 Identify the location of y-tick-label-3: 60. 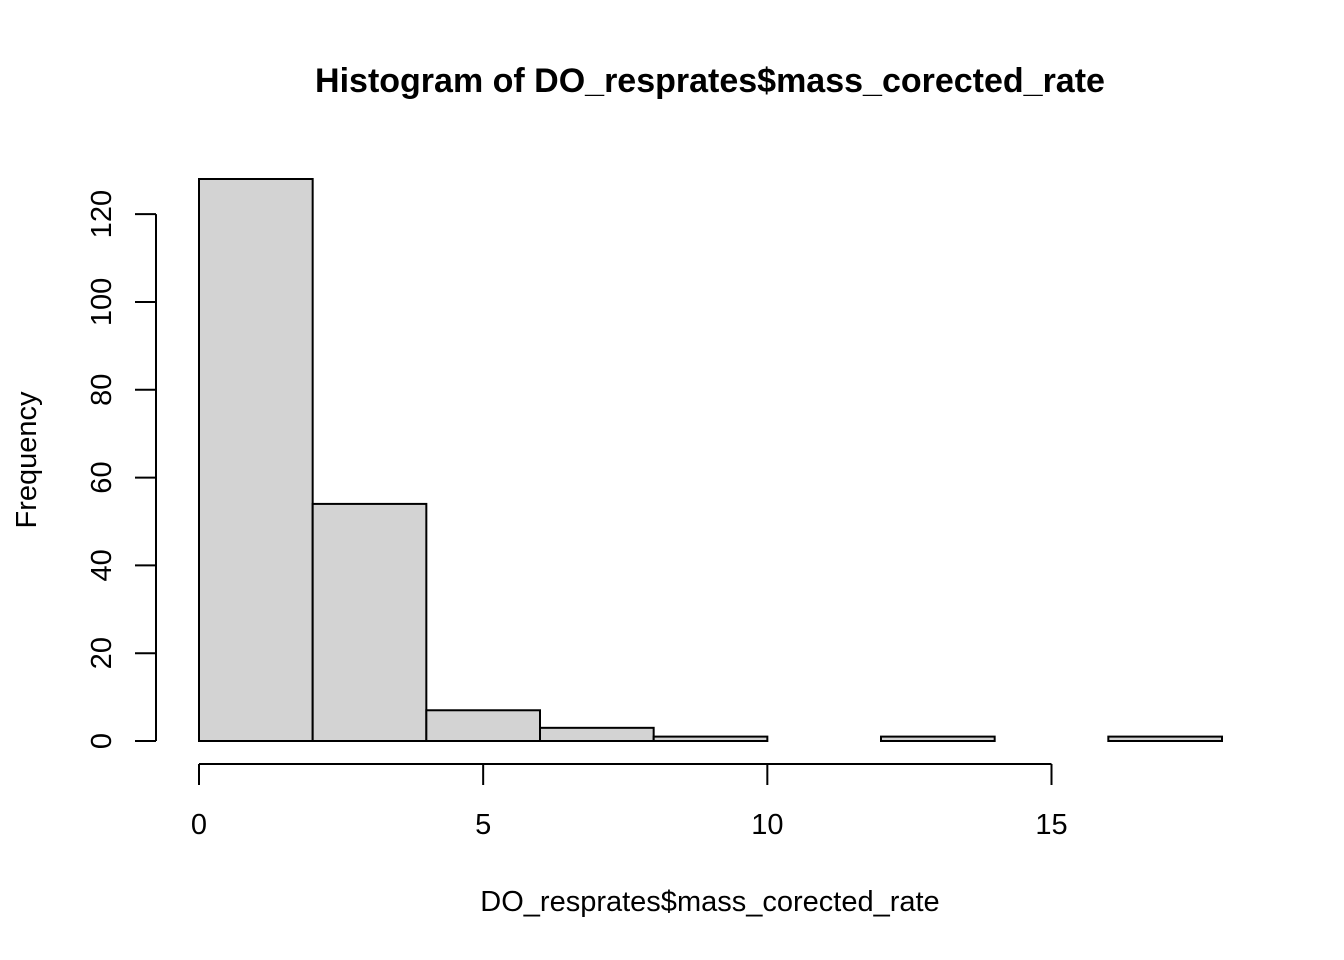
(102, 477).